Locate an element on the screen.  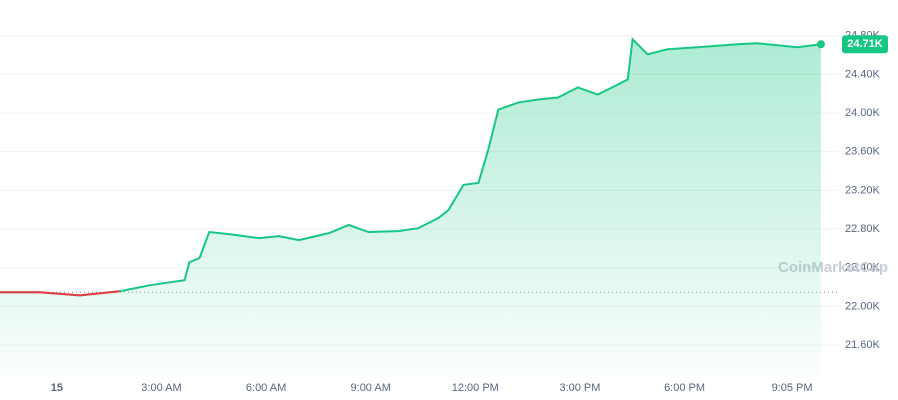
y-tick-label: 23.20K is located at coordinates (863, 190).